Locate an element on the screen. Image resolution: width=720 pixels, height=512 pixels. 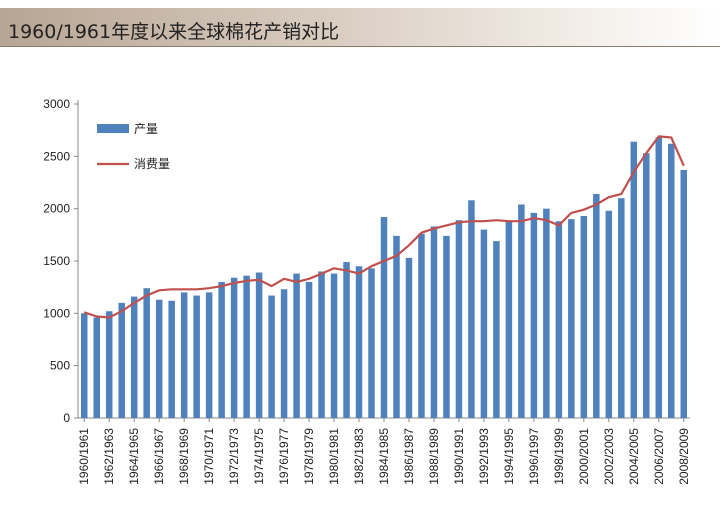
x-tick-label: 2000/2001 is located at coordinates (584, 456).